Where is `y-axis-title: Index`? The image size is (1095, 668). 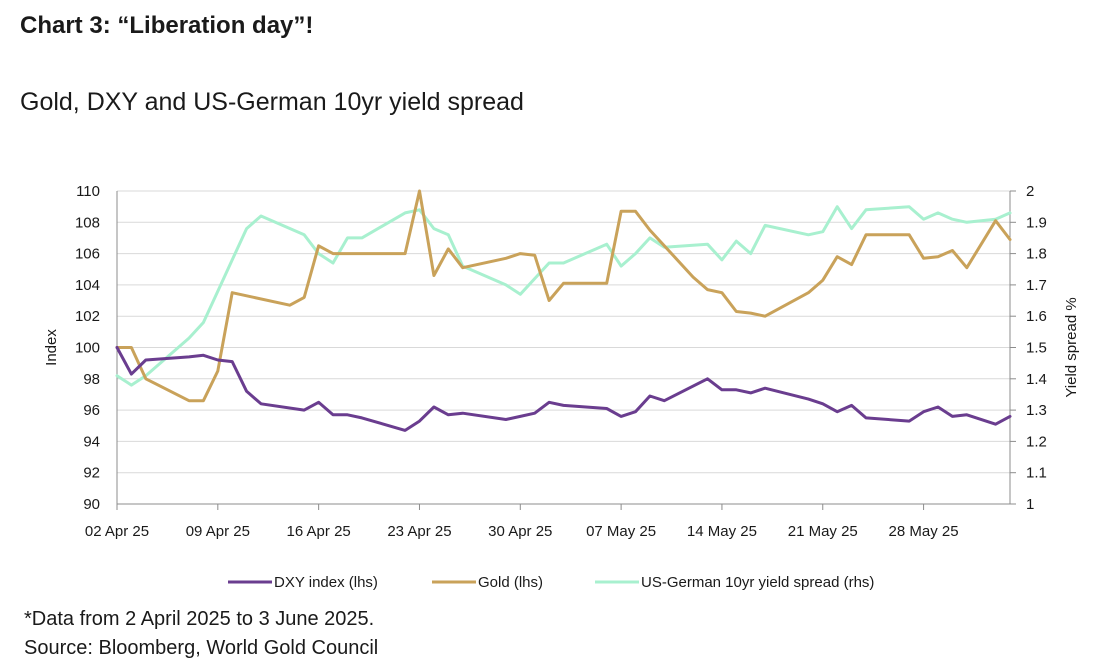 y-axis-title: Index is located at coordinates (51, 347).